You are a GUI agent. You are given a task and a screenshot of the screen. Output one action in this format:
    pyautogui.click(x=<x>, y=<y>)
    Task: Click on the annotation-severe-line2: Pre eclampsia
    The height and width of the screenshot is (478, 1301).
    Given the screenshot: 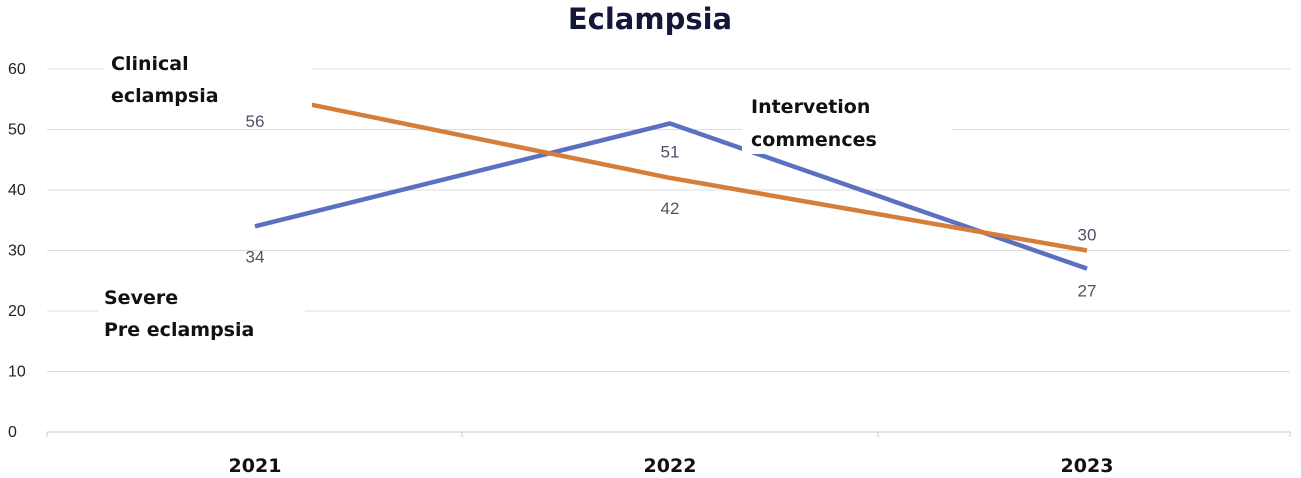 What is the action you would take?
    pyautogui.click(x=179, y=330)
    